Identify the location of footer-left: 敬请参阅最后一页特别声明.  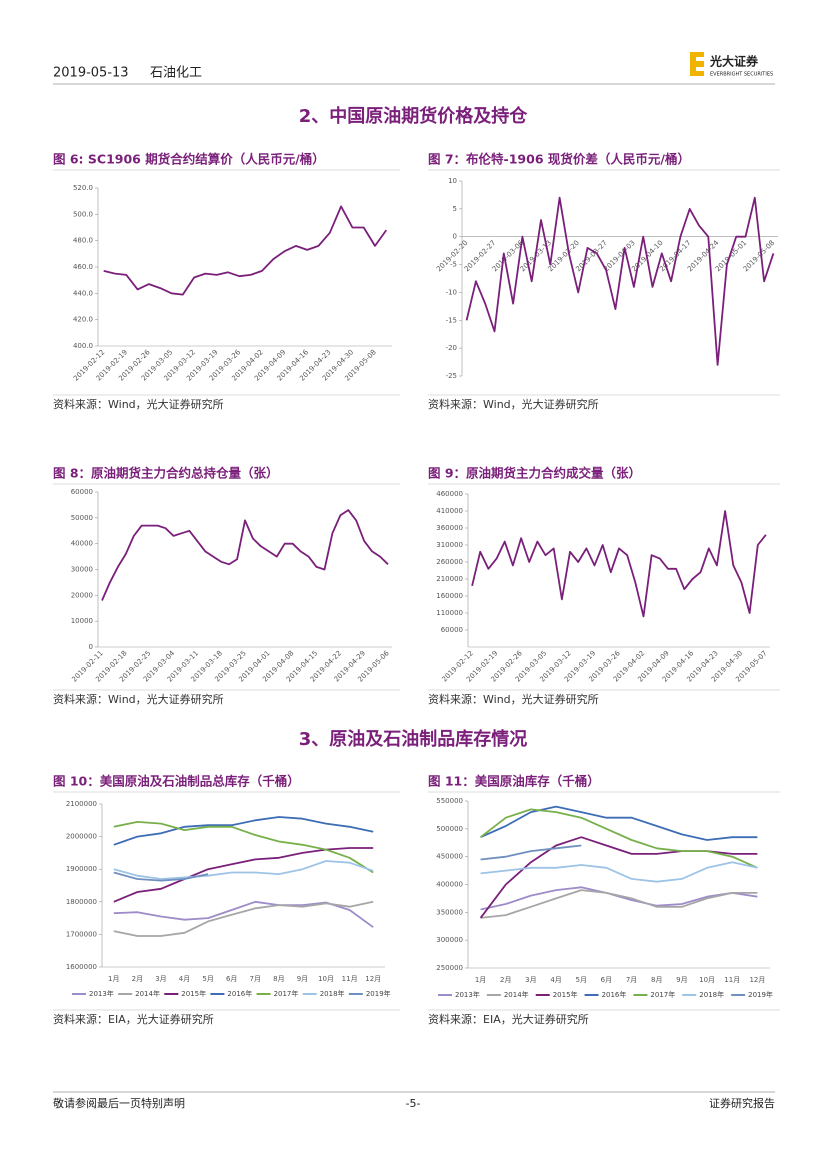
(119, 1103).